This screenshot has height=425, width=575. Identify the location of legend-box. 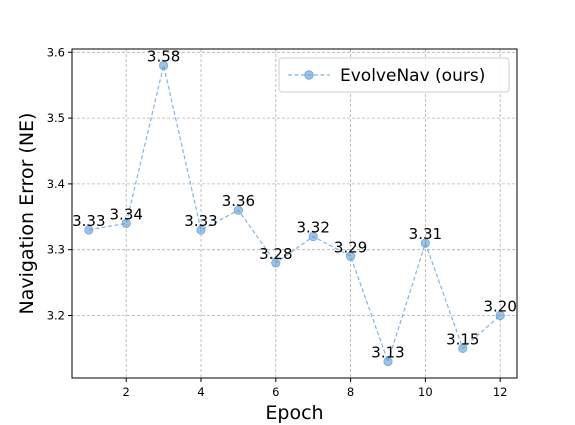
(394, 75).